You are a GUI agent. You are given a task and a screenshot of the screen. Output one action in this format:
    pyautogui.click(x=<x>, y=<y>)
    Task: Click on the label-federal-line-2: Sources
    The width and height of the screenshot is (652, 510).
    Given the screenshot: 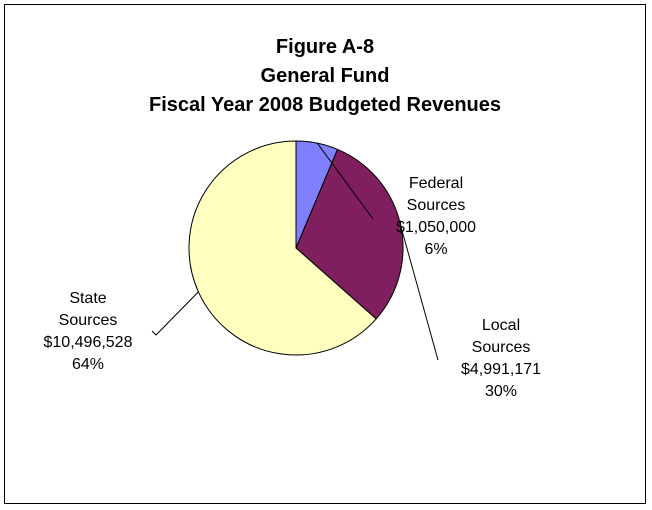 What is the action you would take?
    pyautogui.click(x=436, y=205)
    